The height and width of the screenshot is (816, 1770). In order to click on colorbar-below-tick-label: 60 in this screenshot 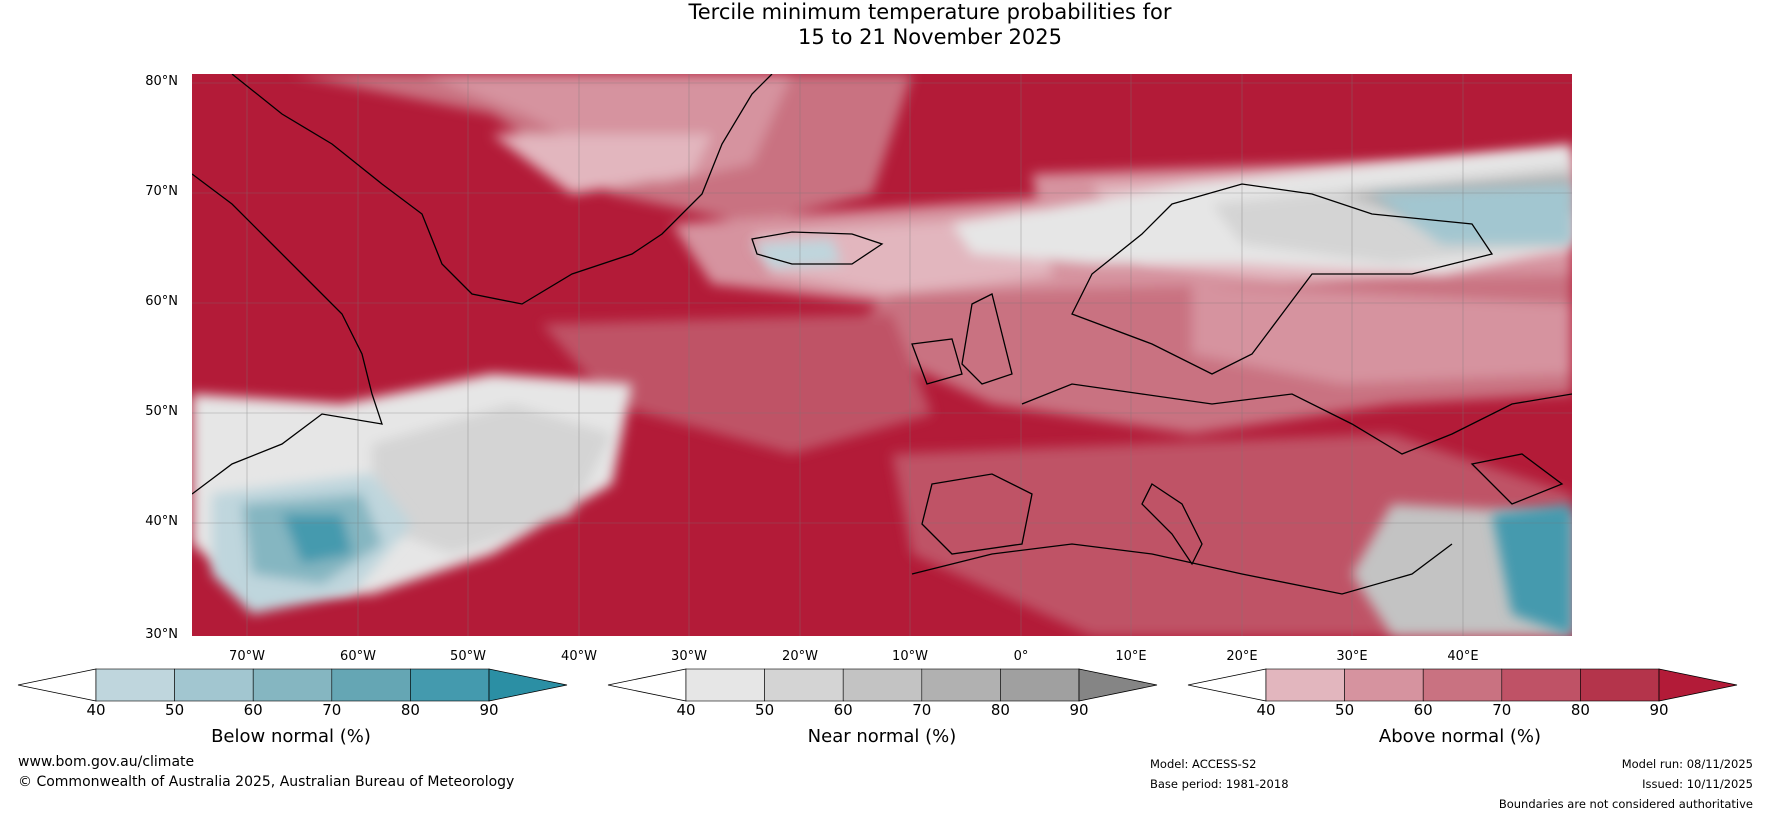, I will do `click(253, 710)`.